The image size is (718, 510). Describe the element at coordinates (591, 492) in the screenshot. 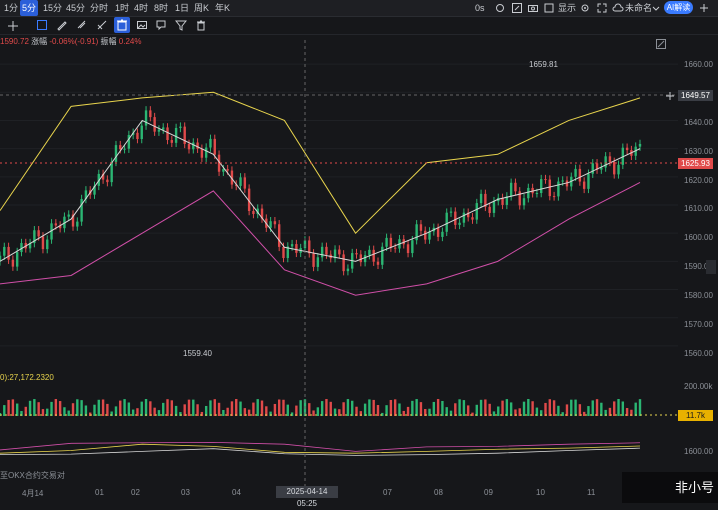

I see `date-tick: 11` at that location.